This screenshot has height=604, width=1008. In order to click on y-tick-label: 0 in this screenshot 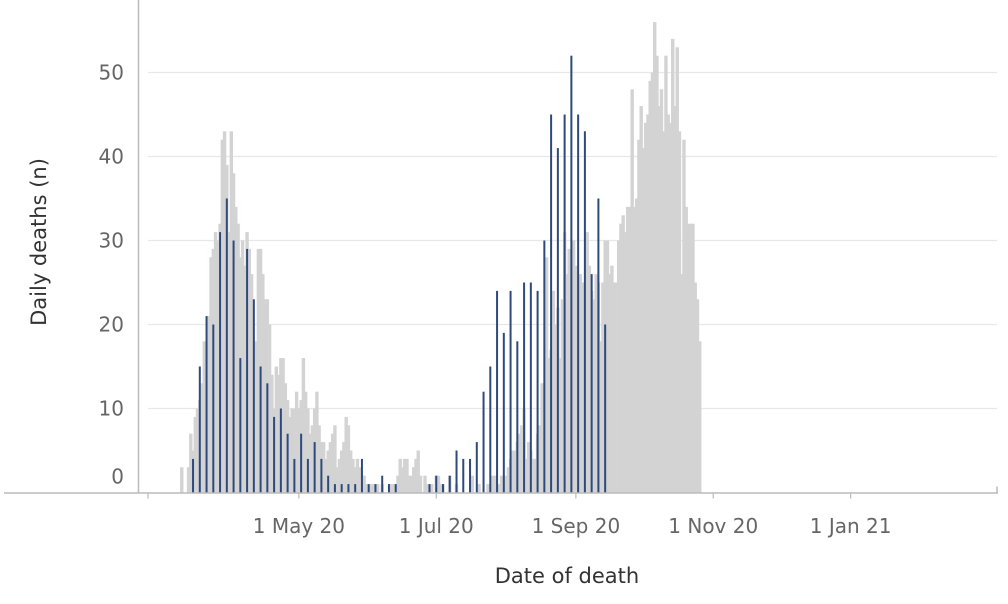, I will do `click(117, 477)`.